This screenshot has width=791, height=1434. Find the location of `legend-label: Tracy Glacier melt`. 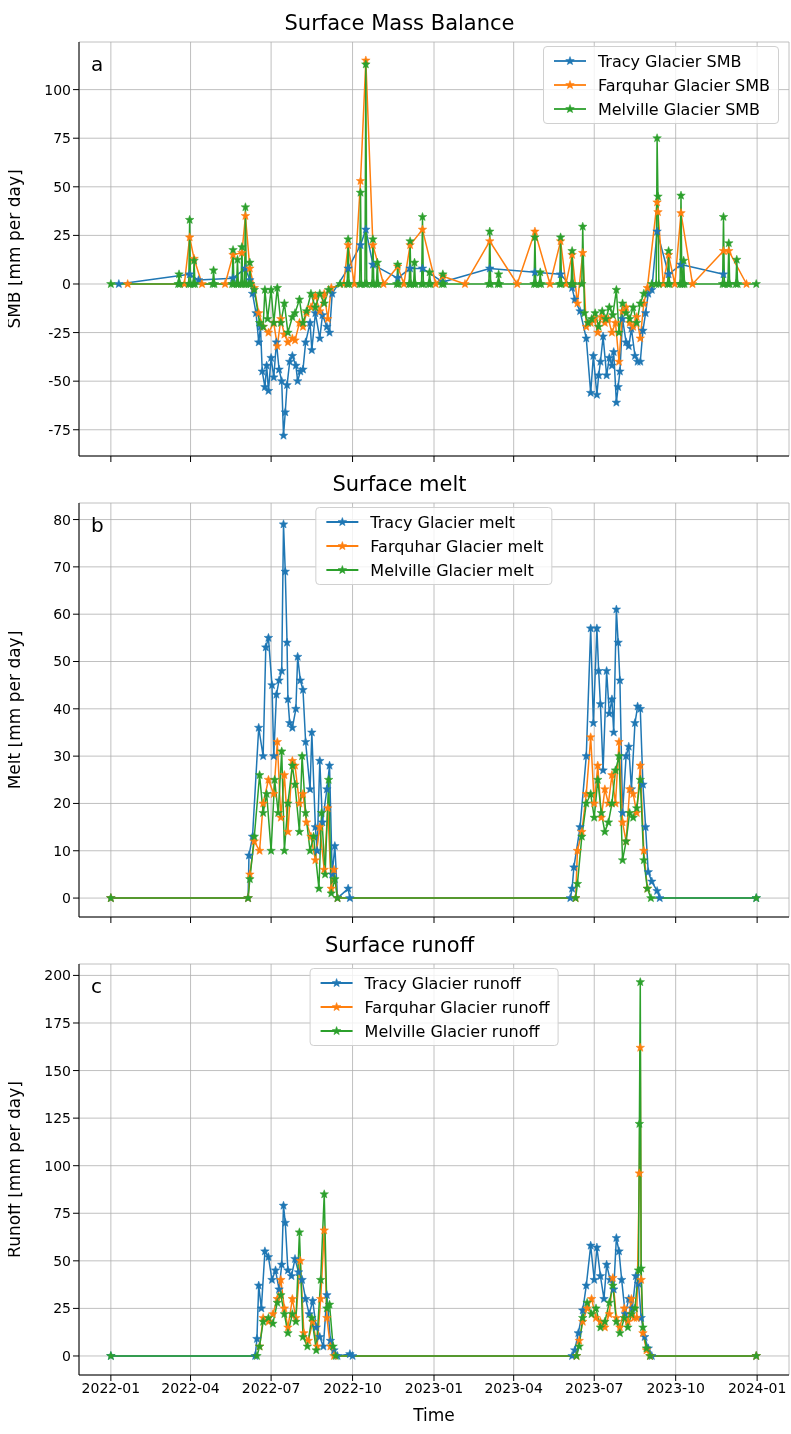

legend-label: Tracy Glacier melt is located at coordinates (443, 522).